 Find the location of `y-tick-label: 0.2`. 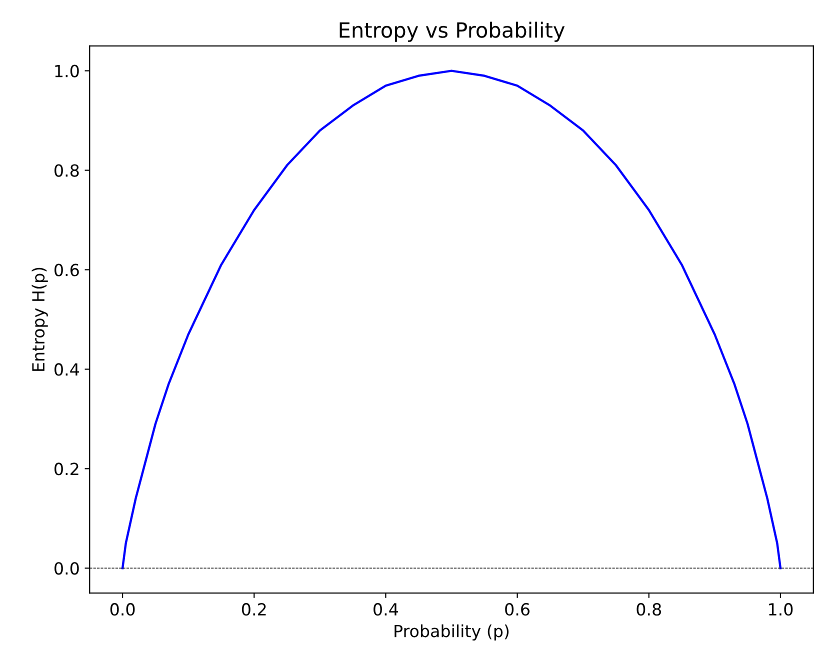

y-tick-label: 0.2 is located at coordinates (66, 469).